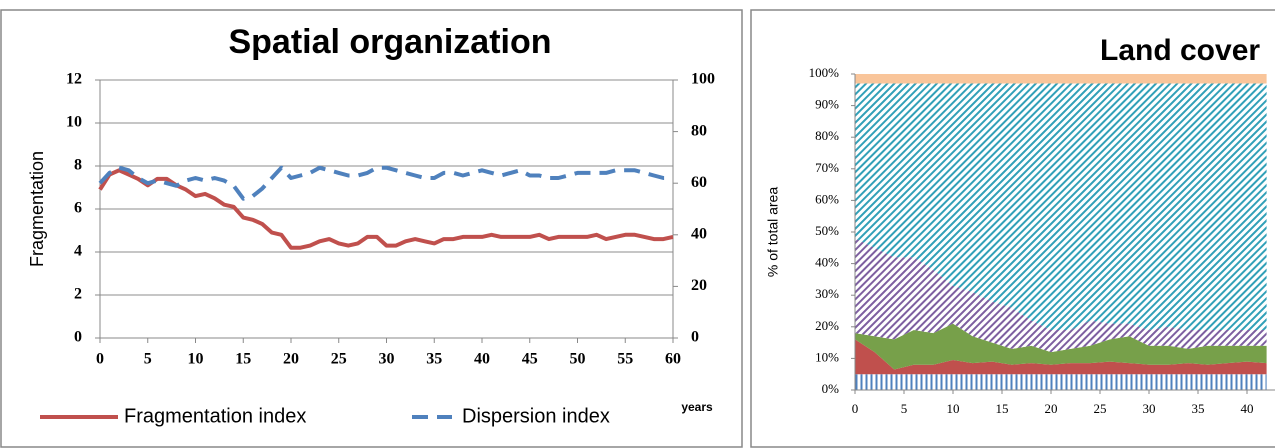  I want to click on y2-tick-label: 40, so click(699, 233).